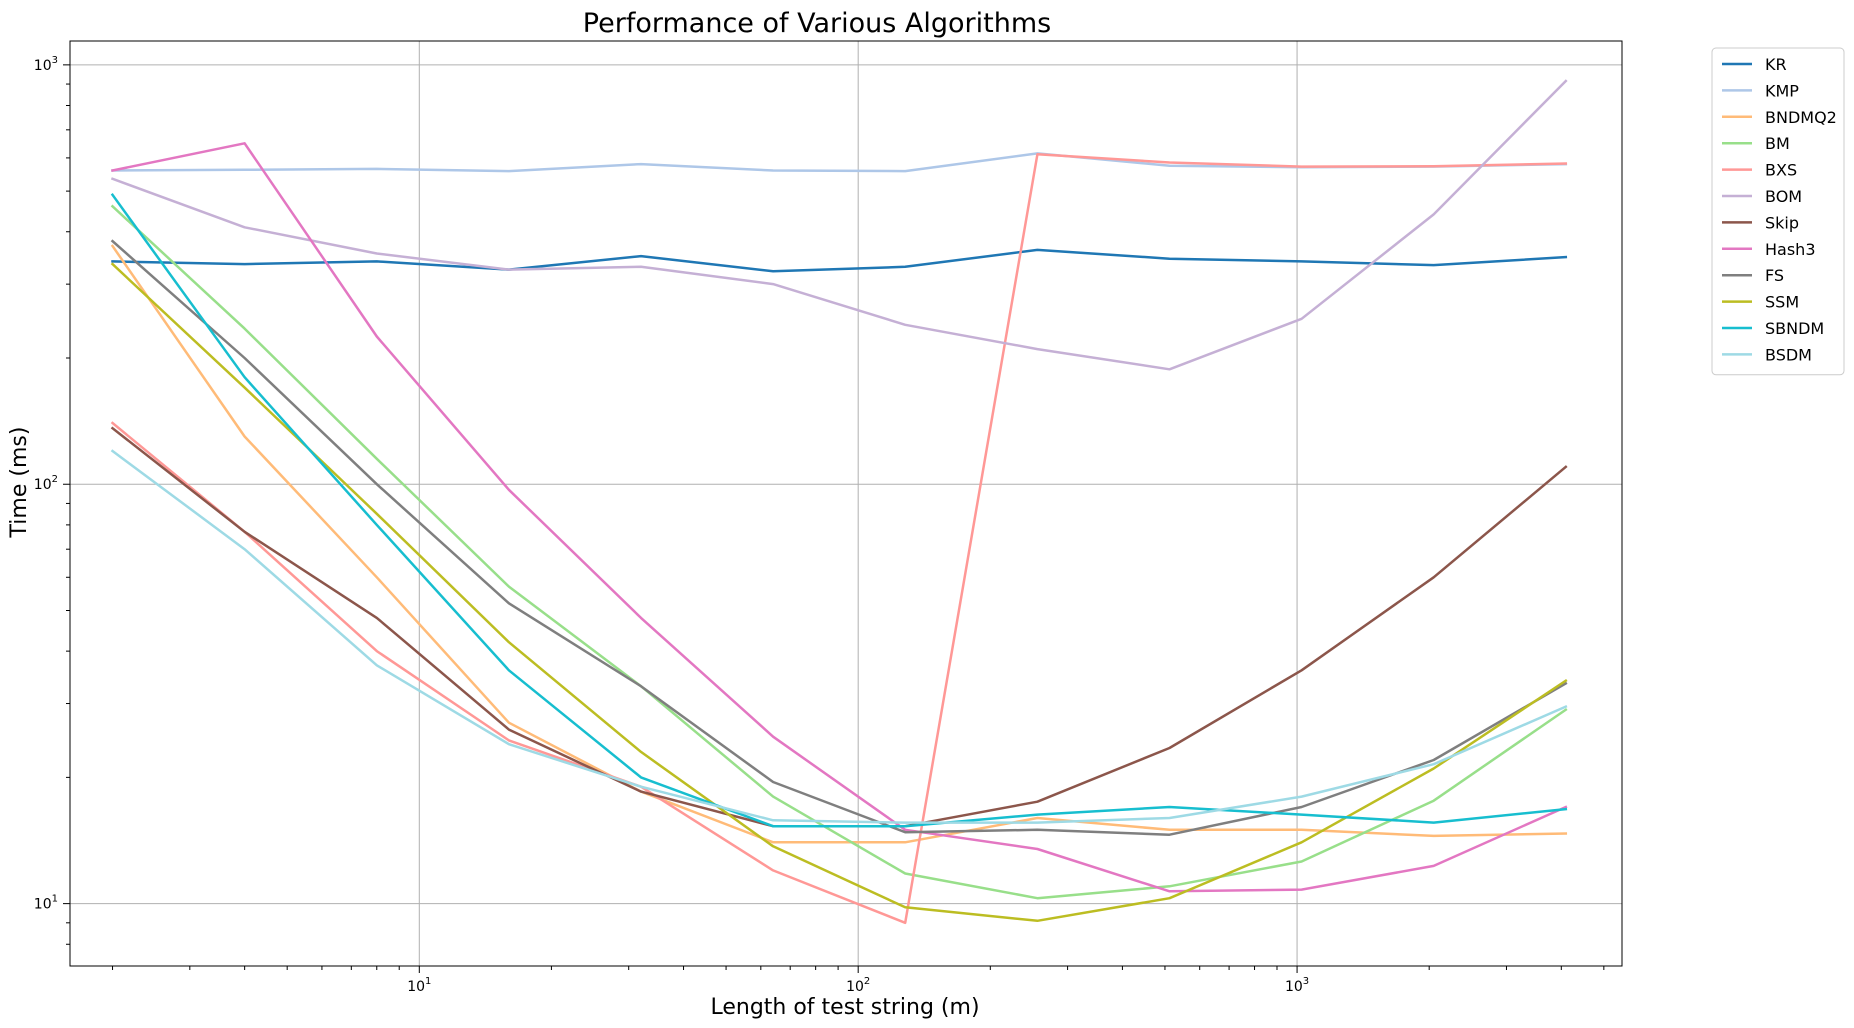 This screenshot has width=1854, height=1028. I want to click on series-line-kr, so click(839, 260).